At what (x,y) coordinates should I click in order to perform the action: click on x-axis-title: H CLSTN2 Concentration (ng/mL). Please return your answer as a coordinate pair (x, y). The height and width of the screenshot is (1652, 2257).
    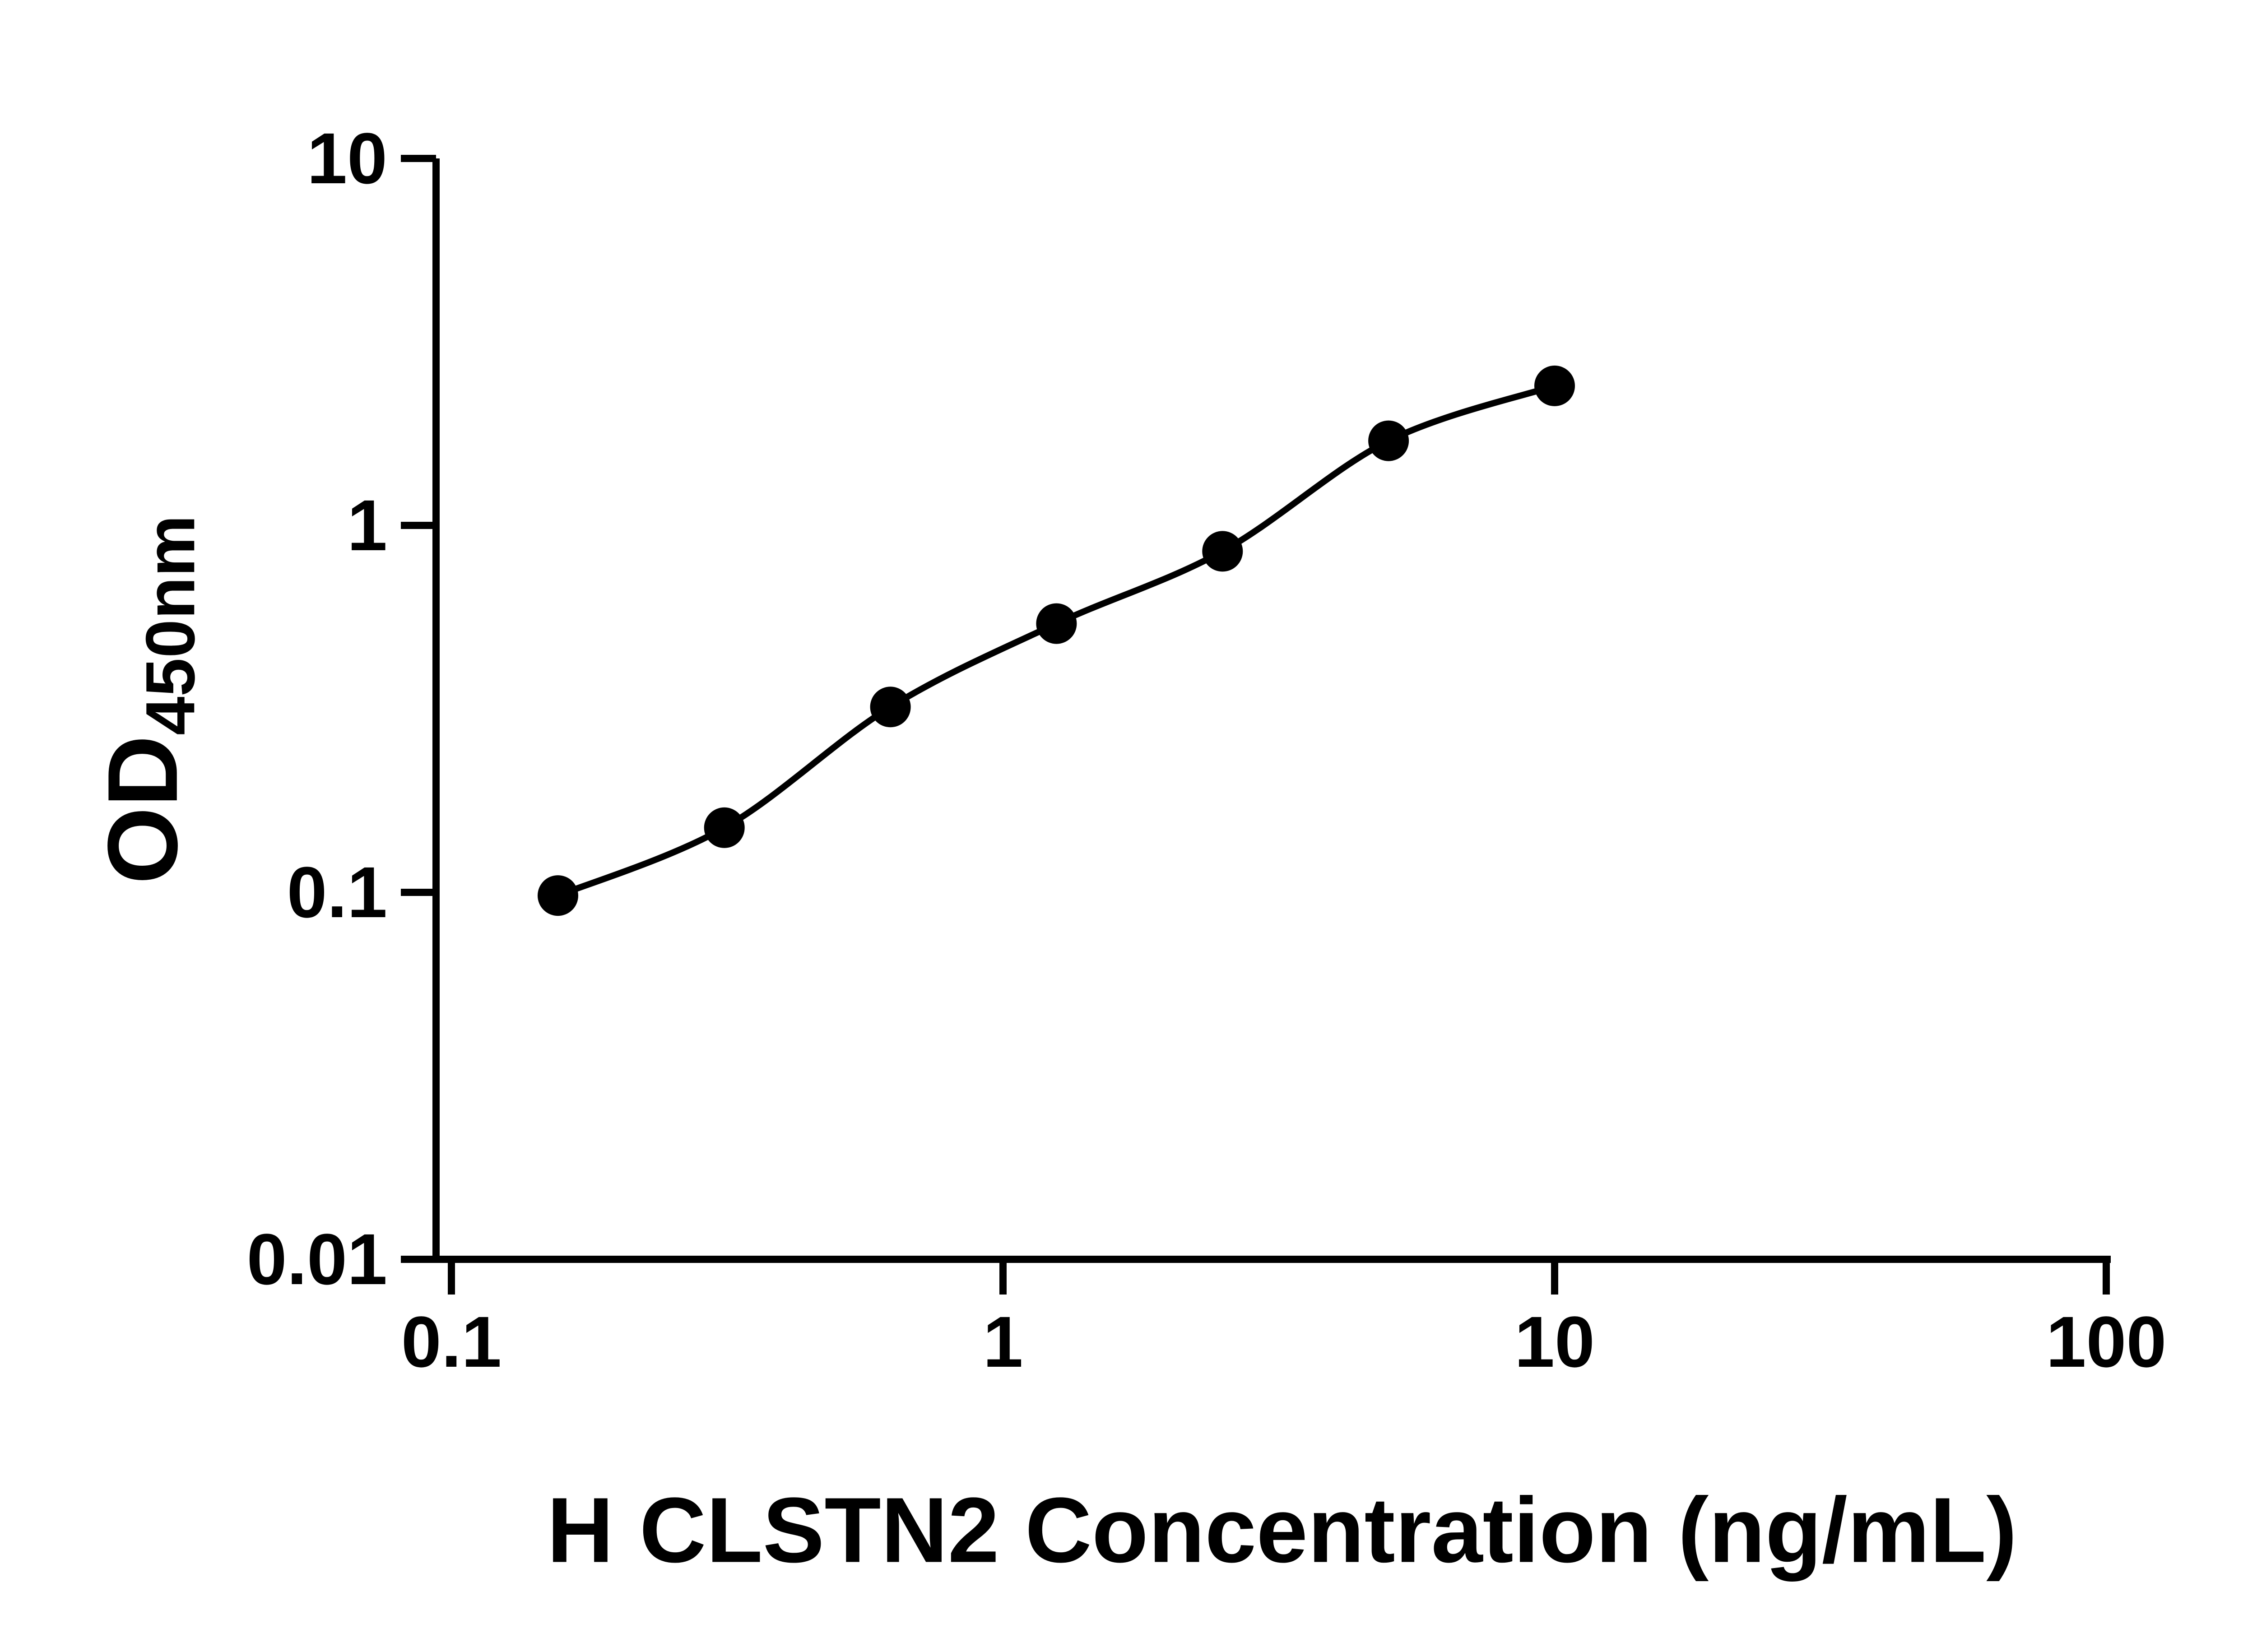
    Looking at the image, I should click on (1282, 1530).